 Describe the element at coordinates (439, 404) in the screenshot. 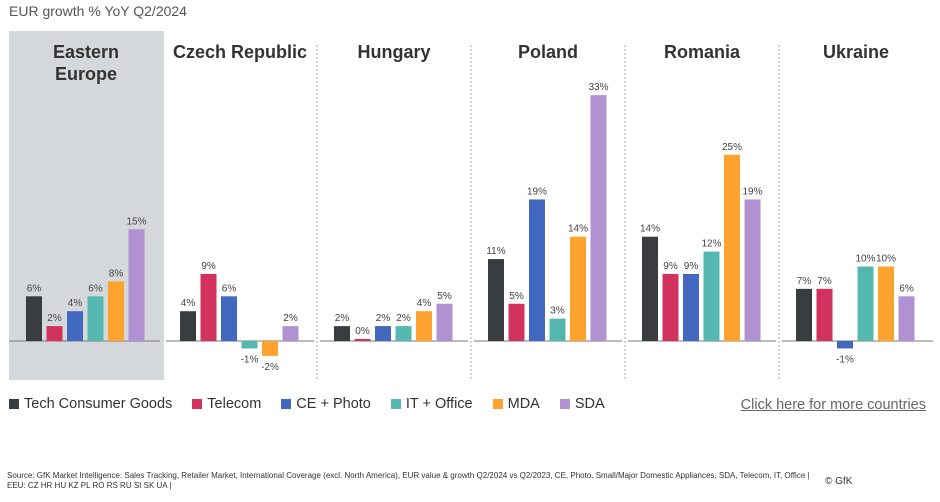

I see `legend-label: IT + Office` at that location.